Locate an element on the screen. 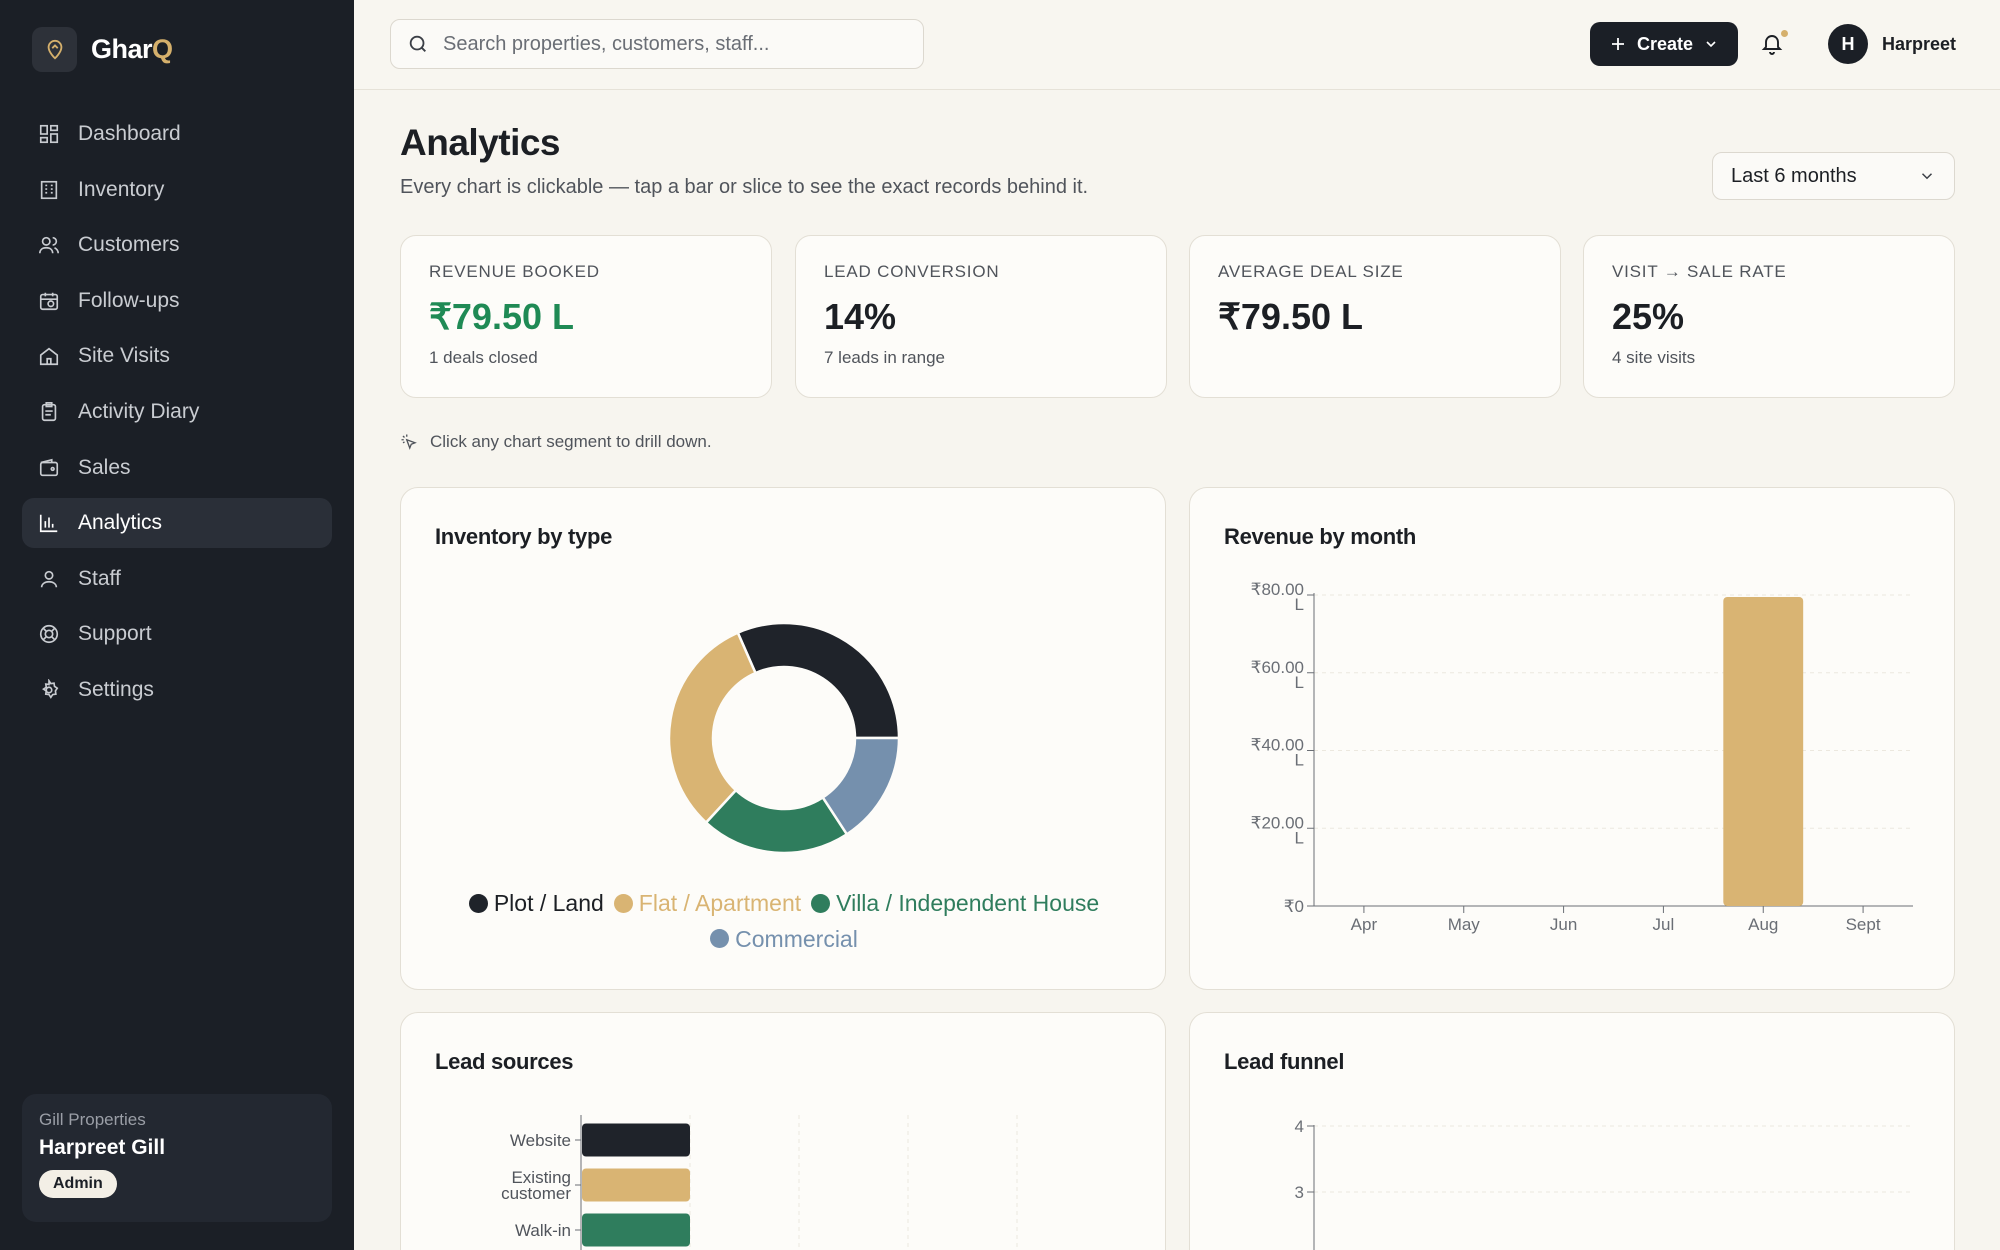 Image resolution: width=2000 pixels, height=1250 pixels. y-tick-label: ₹80.00 L is located at coordinates (1277, 597).